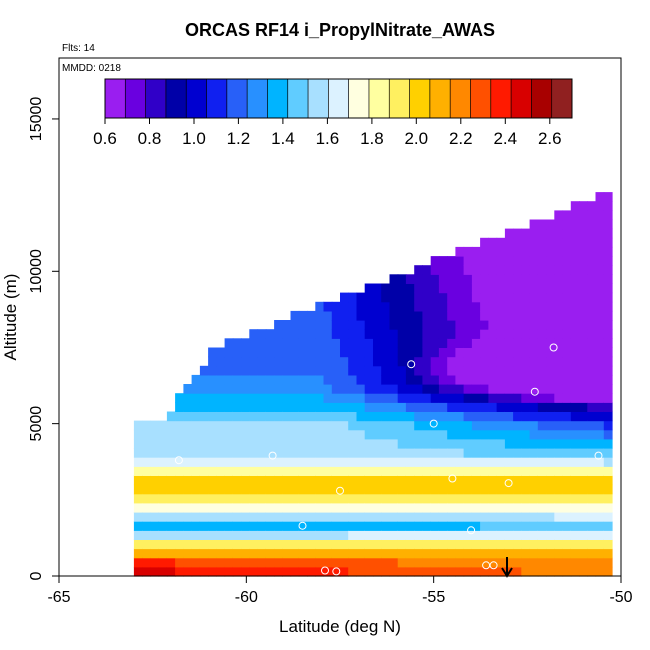  What do you see at coordinates (379, 98) in the screenshot?
I see `colorbar-swatch` at bounding box center [379, 98].